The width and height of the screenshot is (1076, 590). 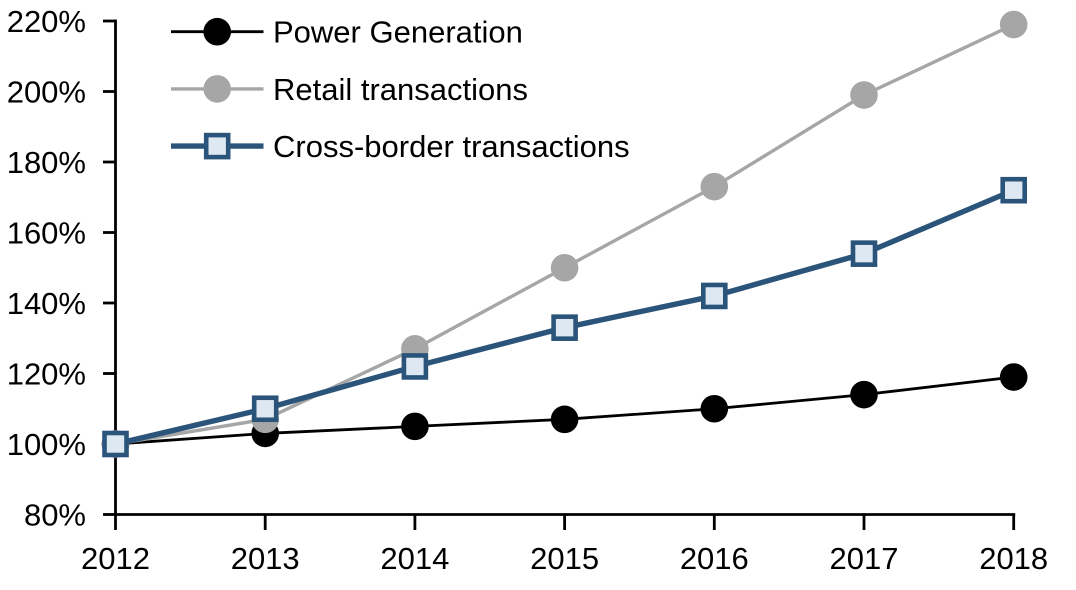 What do you see at coordinates (217, 146) in the screenshot?
I see `legend-marker-square-cross-border-transactions` at bounding box center [217, 146].